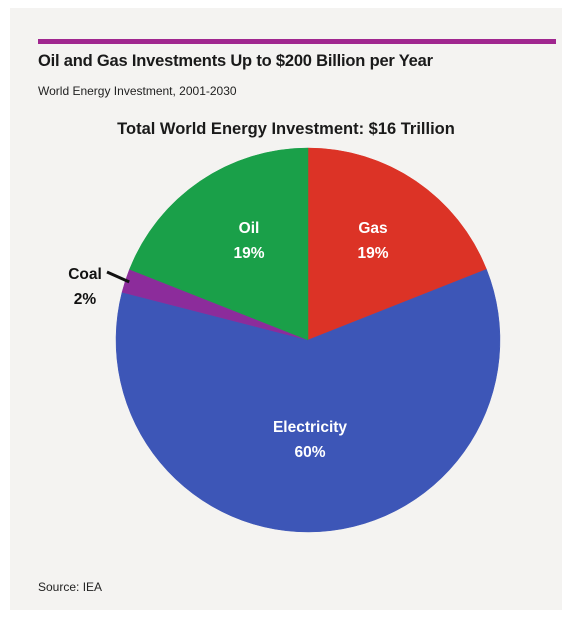  I want to click on coal-leader-line, so click(118, 277).